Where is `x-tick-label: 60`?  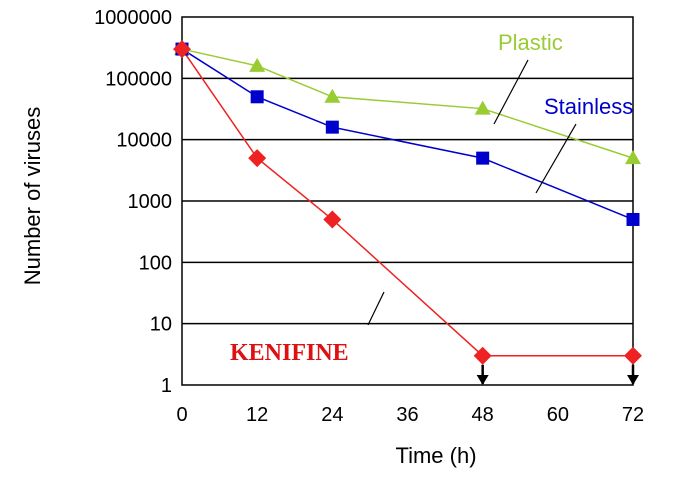 x-tick-label: 60 is located at coordinates (558, 415).